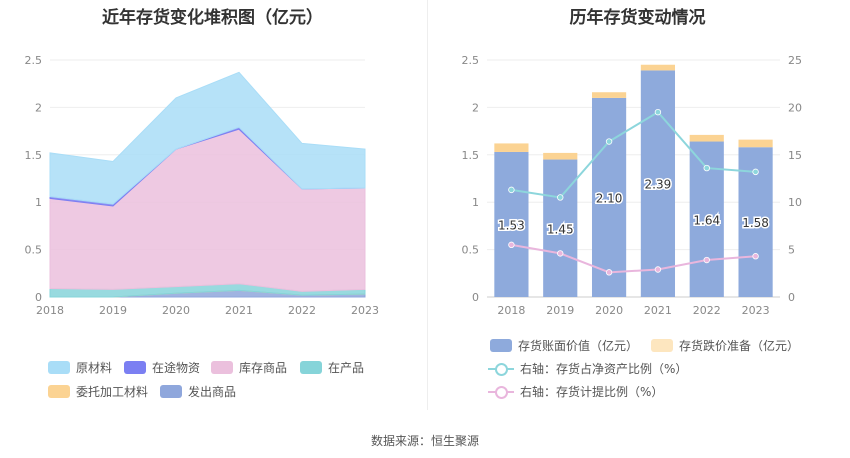 The image size is (850, 458). Describe the element at coordinates (791, 250) in the screenshot. I see `right-y2-tick-1: 5` at that location.